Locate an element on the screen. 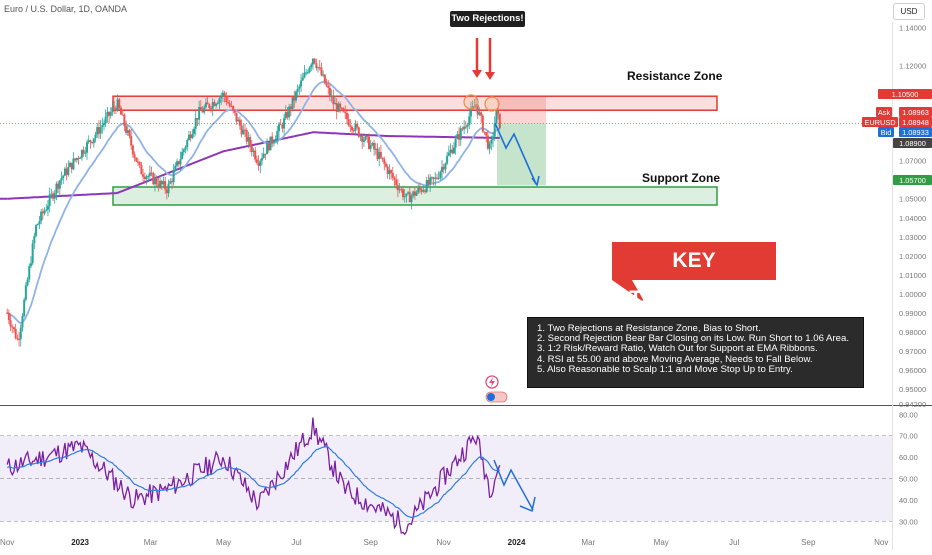 This screenshot has height=555, width=932. key-takeaways-banner: KEY TAKEAWAYS is located at coordinates (694, 276).